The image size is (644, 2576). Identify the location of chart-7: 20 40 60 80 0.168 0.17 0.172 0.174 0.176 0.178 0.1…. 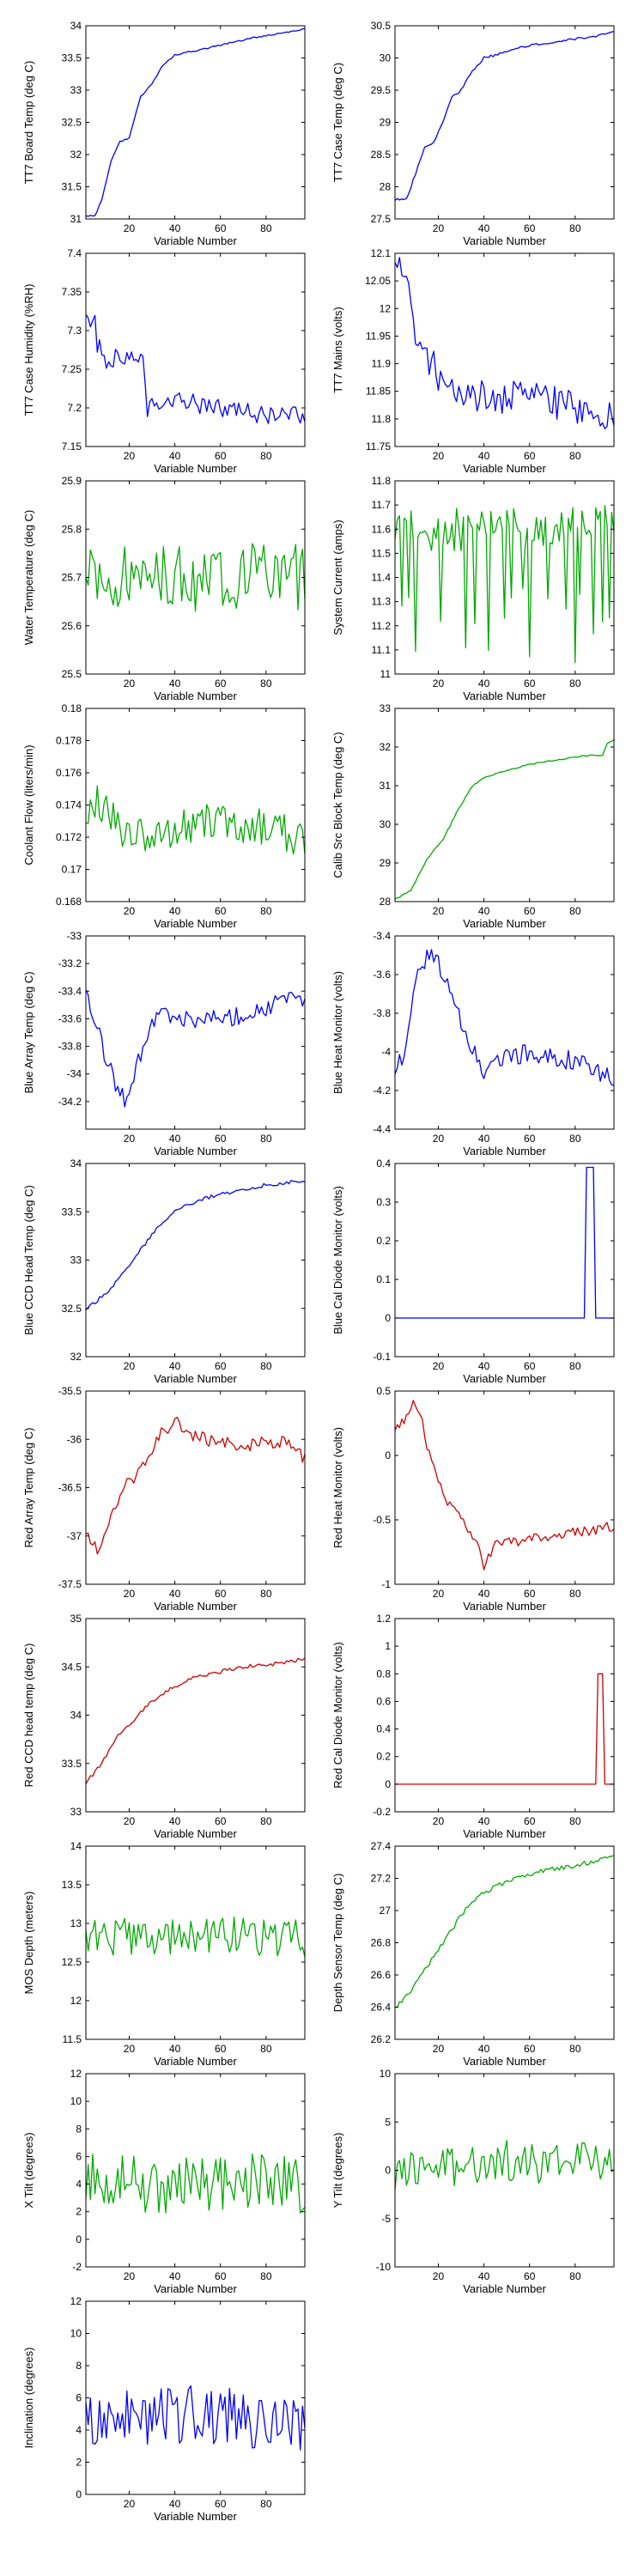
(164, 816).